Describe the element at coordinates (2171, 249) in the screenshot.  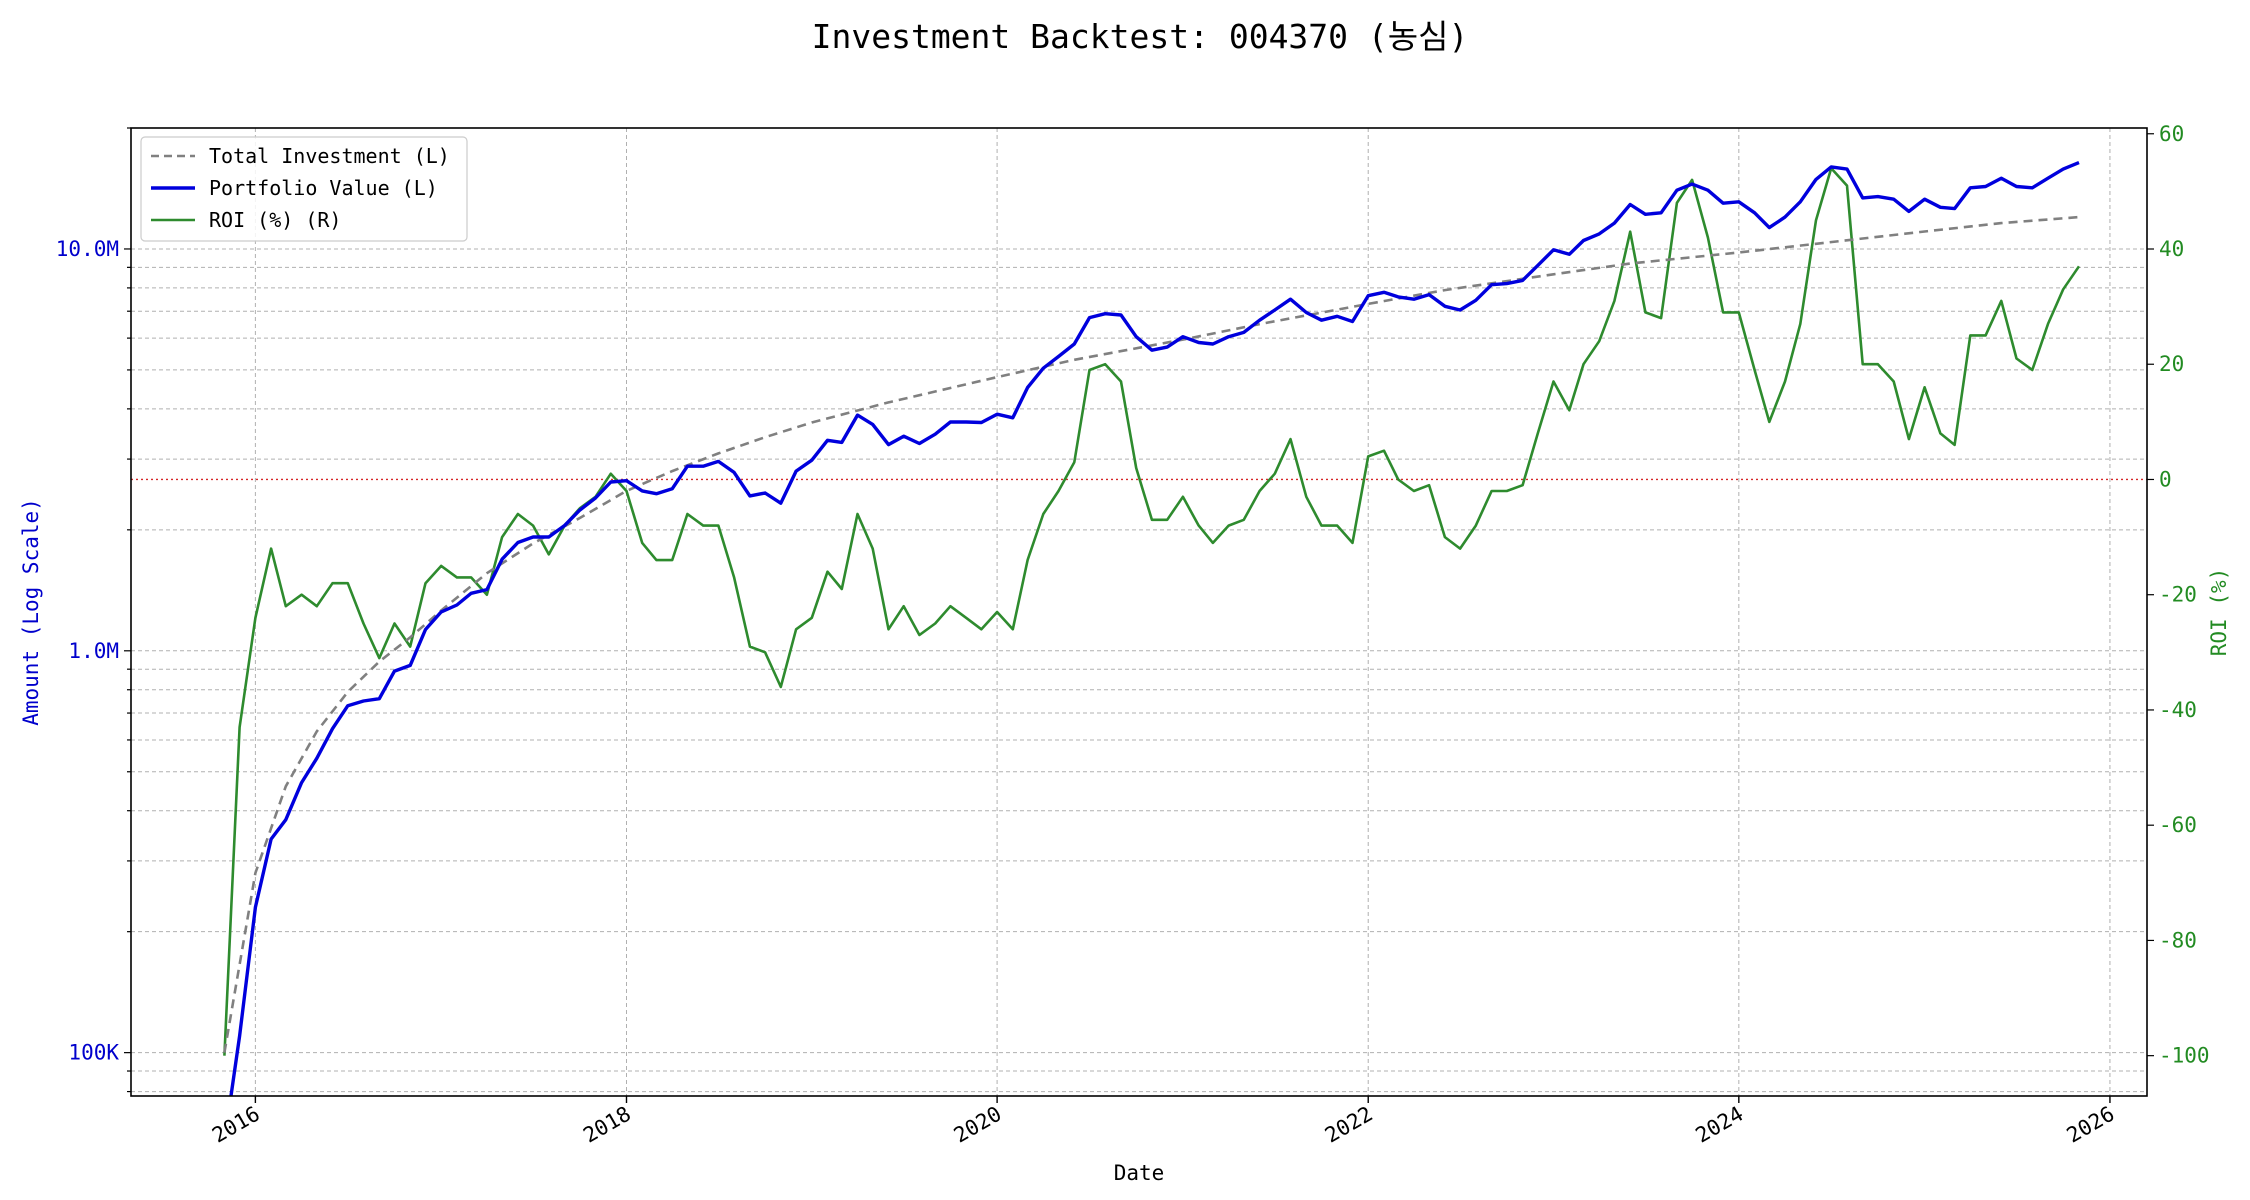
I see `y-right-tick-label: 40` at that location.